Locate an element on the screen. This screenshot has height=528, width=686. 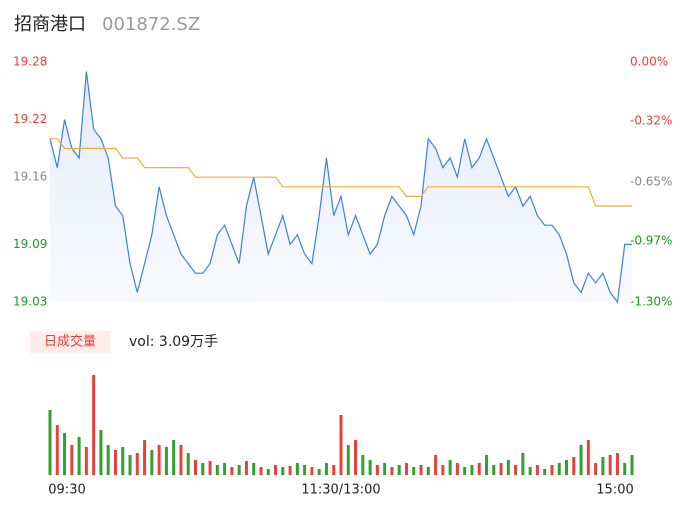
y-tick-label: 19.09 is located at coordinates (30, 244).